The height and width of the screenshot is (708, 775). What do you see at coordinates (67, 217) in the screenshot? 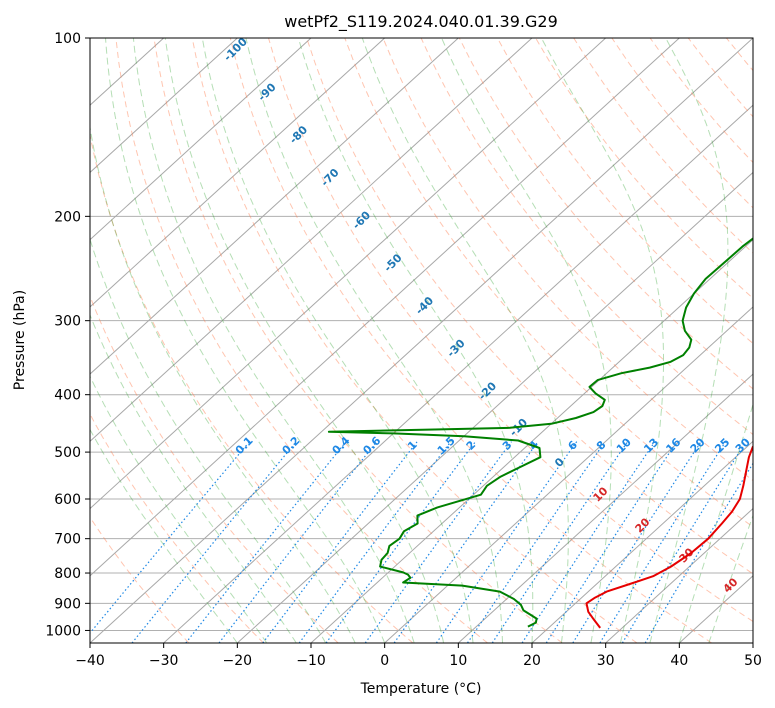
I see `y-tick-label: 200` at bounding box center [67, 217].